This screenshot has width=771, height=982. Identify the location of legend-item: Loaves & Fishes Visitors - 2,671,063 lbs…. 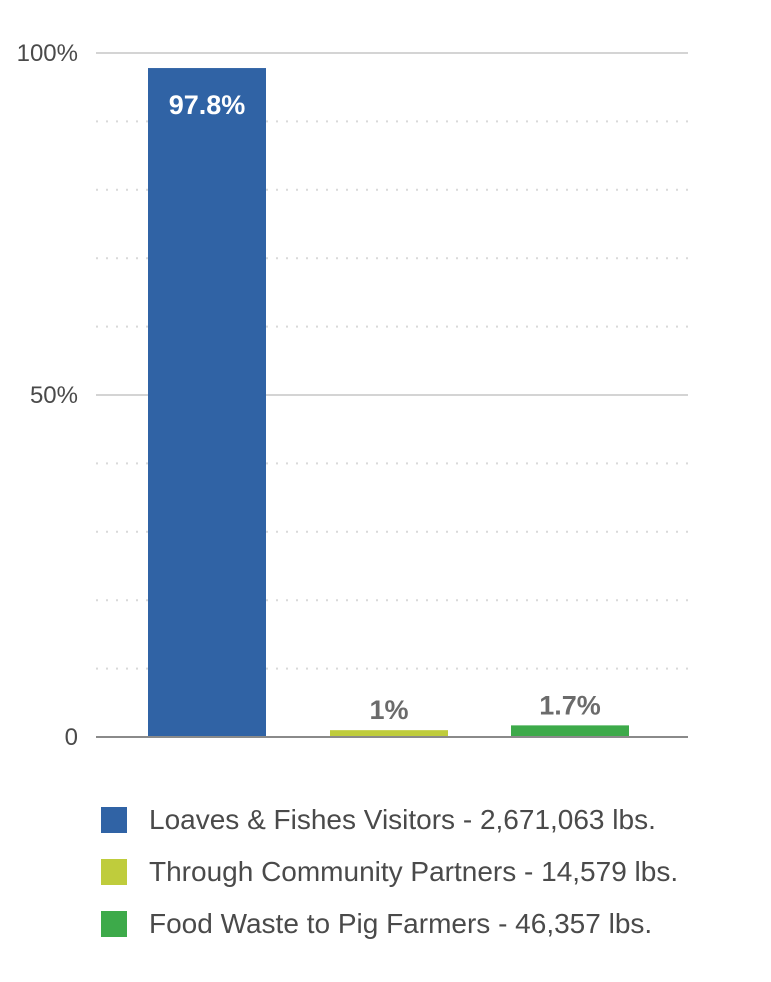
(389, 820).